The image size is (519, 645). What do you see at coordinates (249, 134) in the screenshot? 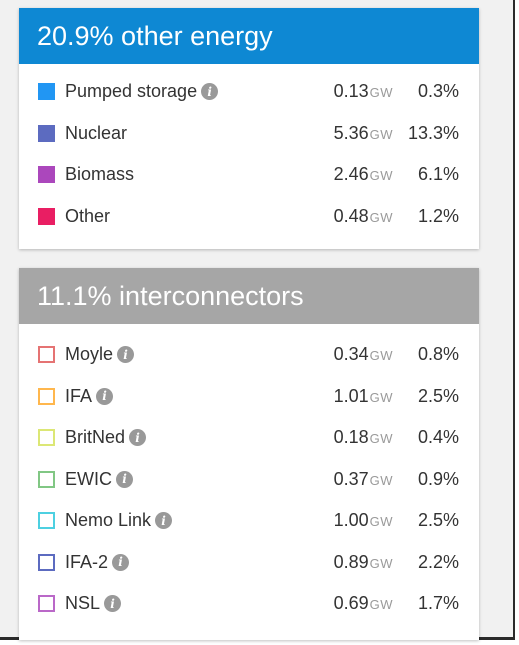
I see `list-item: Nuclear 5.36 GW 13.3%` at bounding box center [249, 134].